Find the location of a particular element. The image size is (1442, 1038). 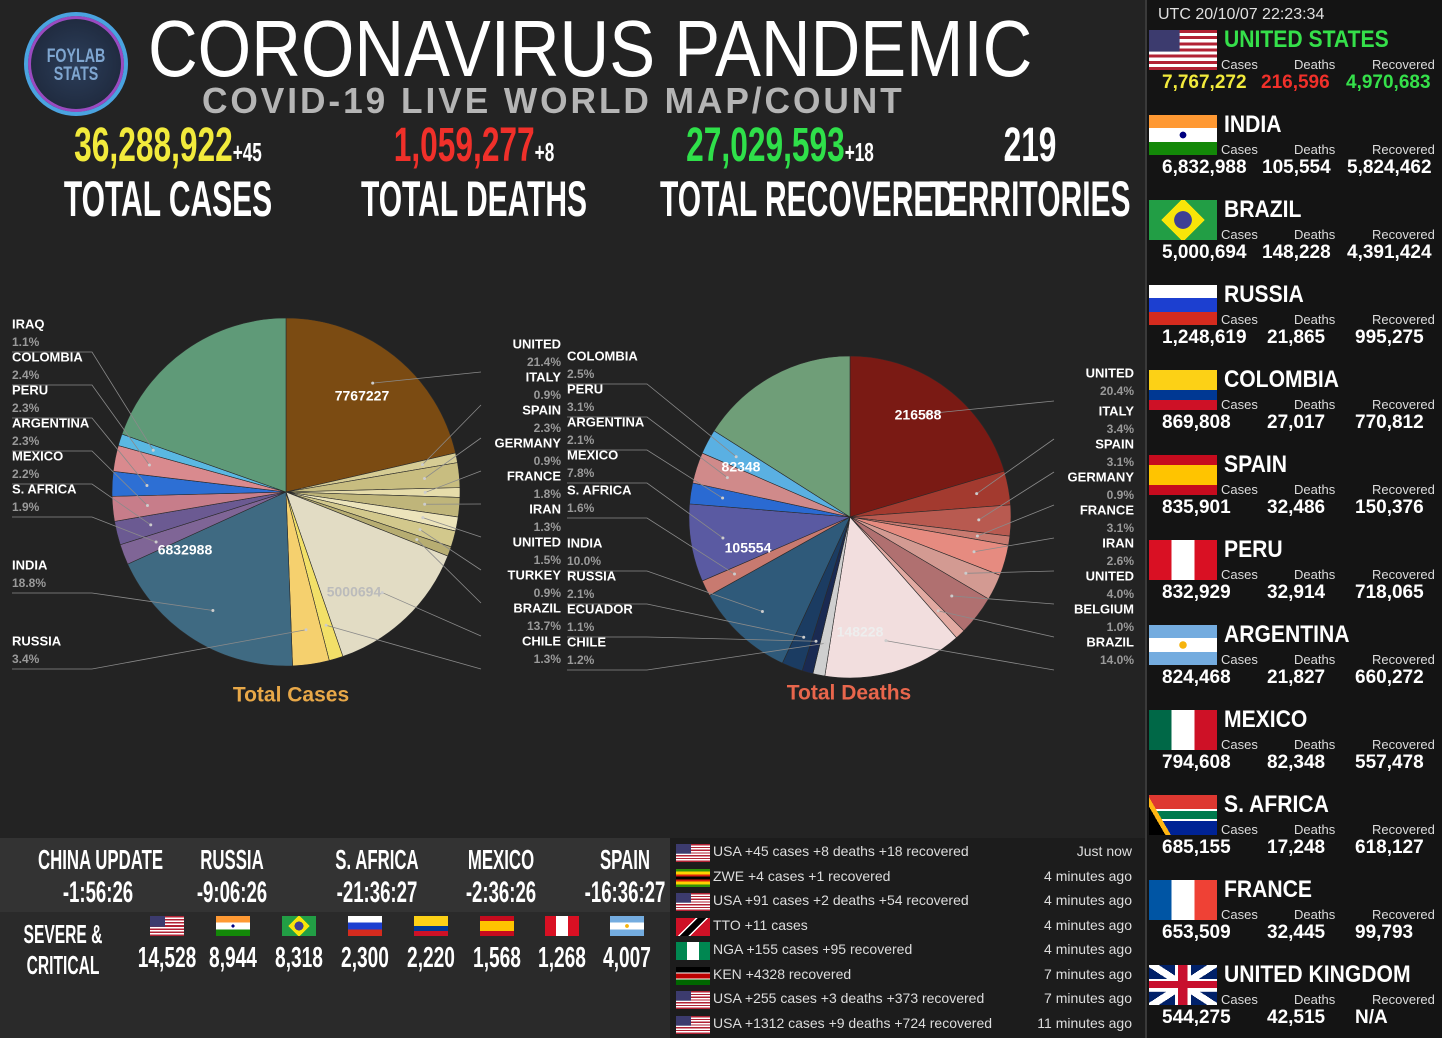

severe-value: 1,268 is located at coordinates (562, 958).